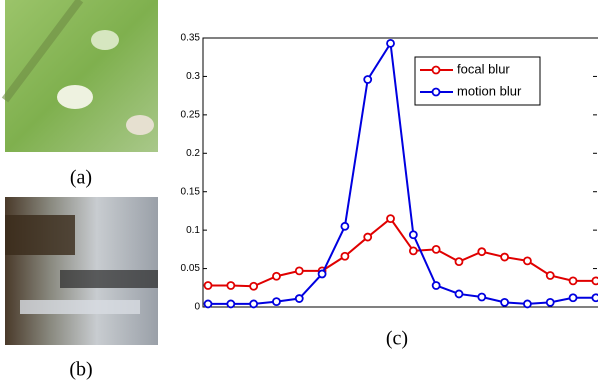 The image size is (598, 386). What do you see at coordinates (191, 114) in the screenshot?
I see `y-tick-label: 0.25` at bounding box center [191, 114].